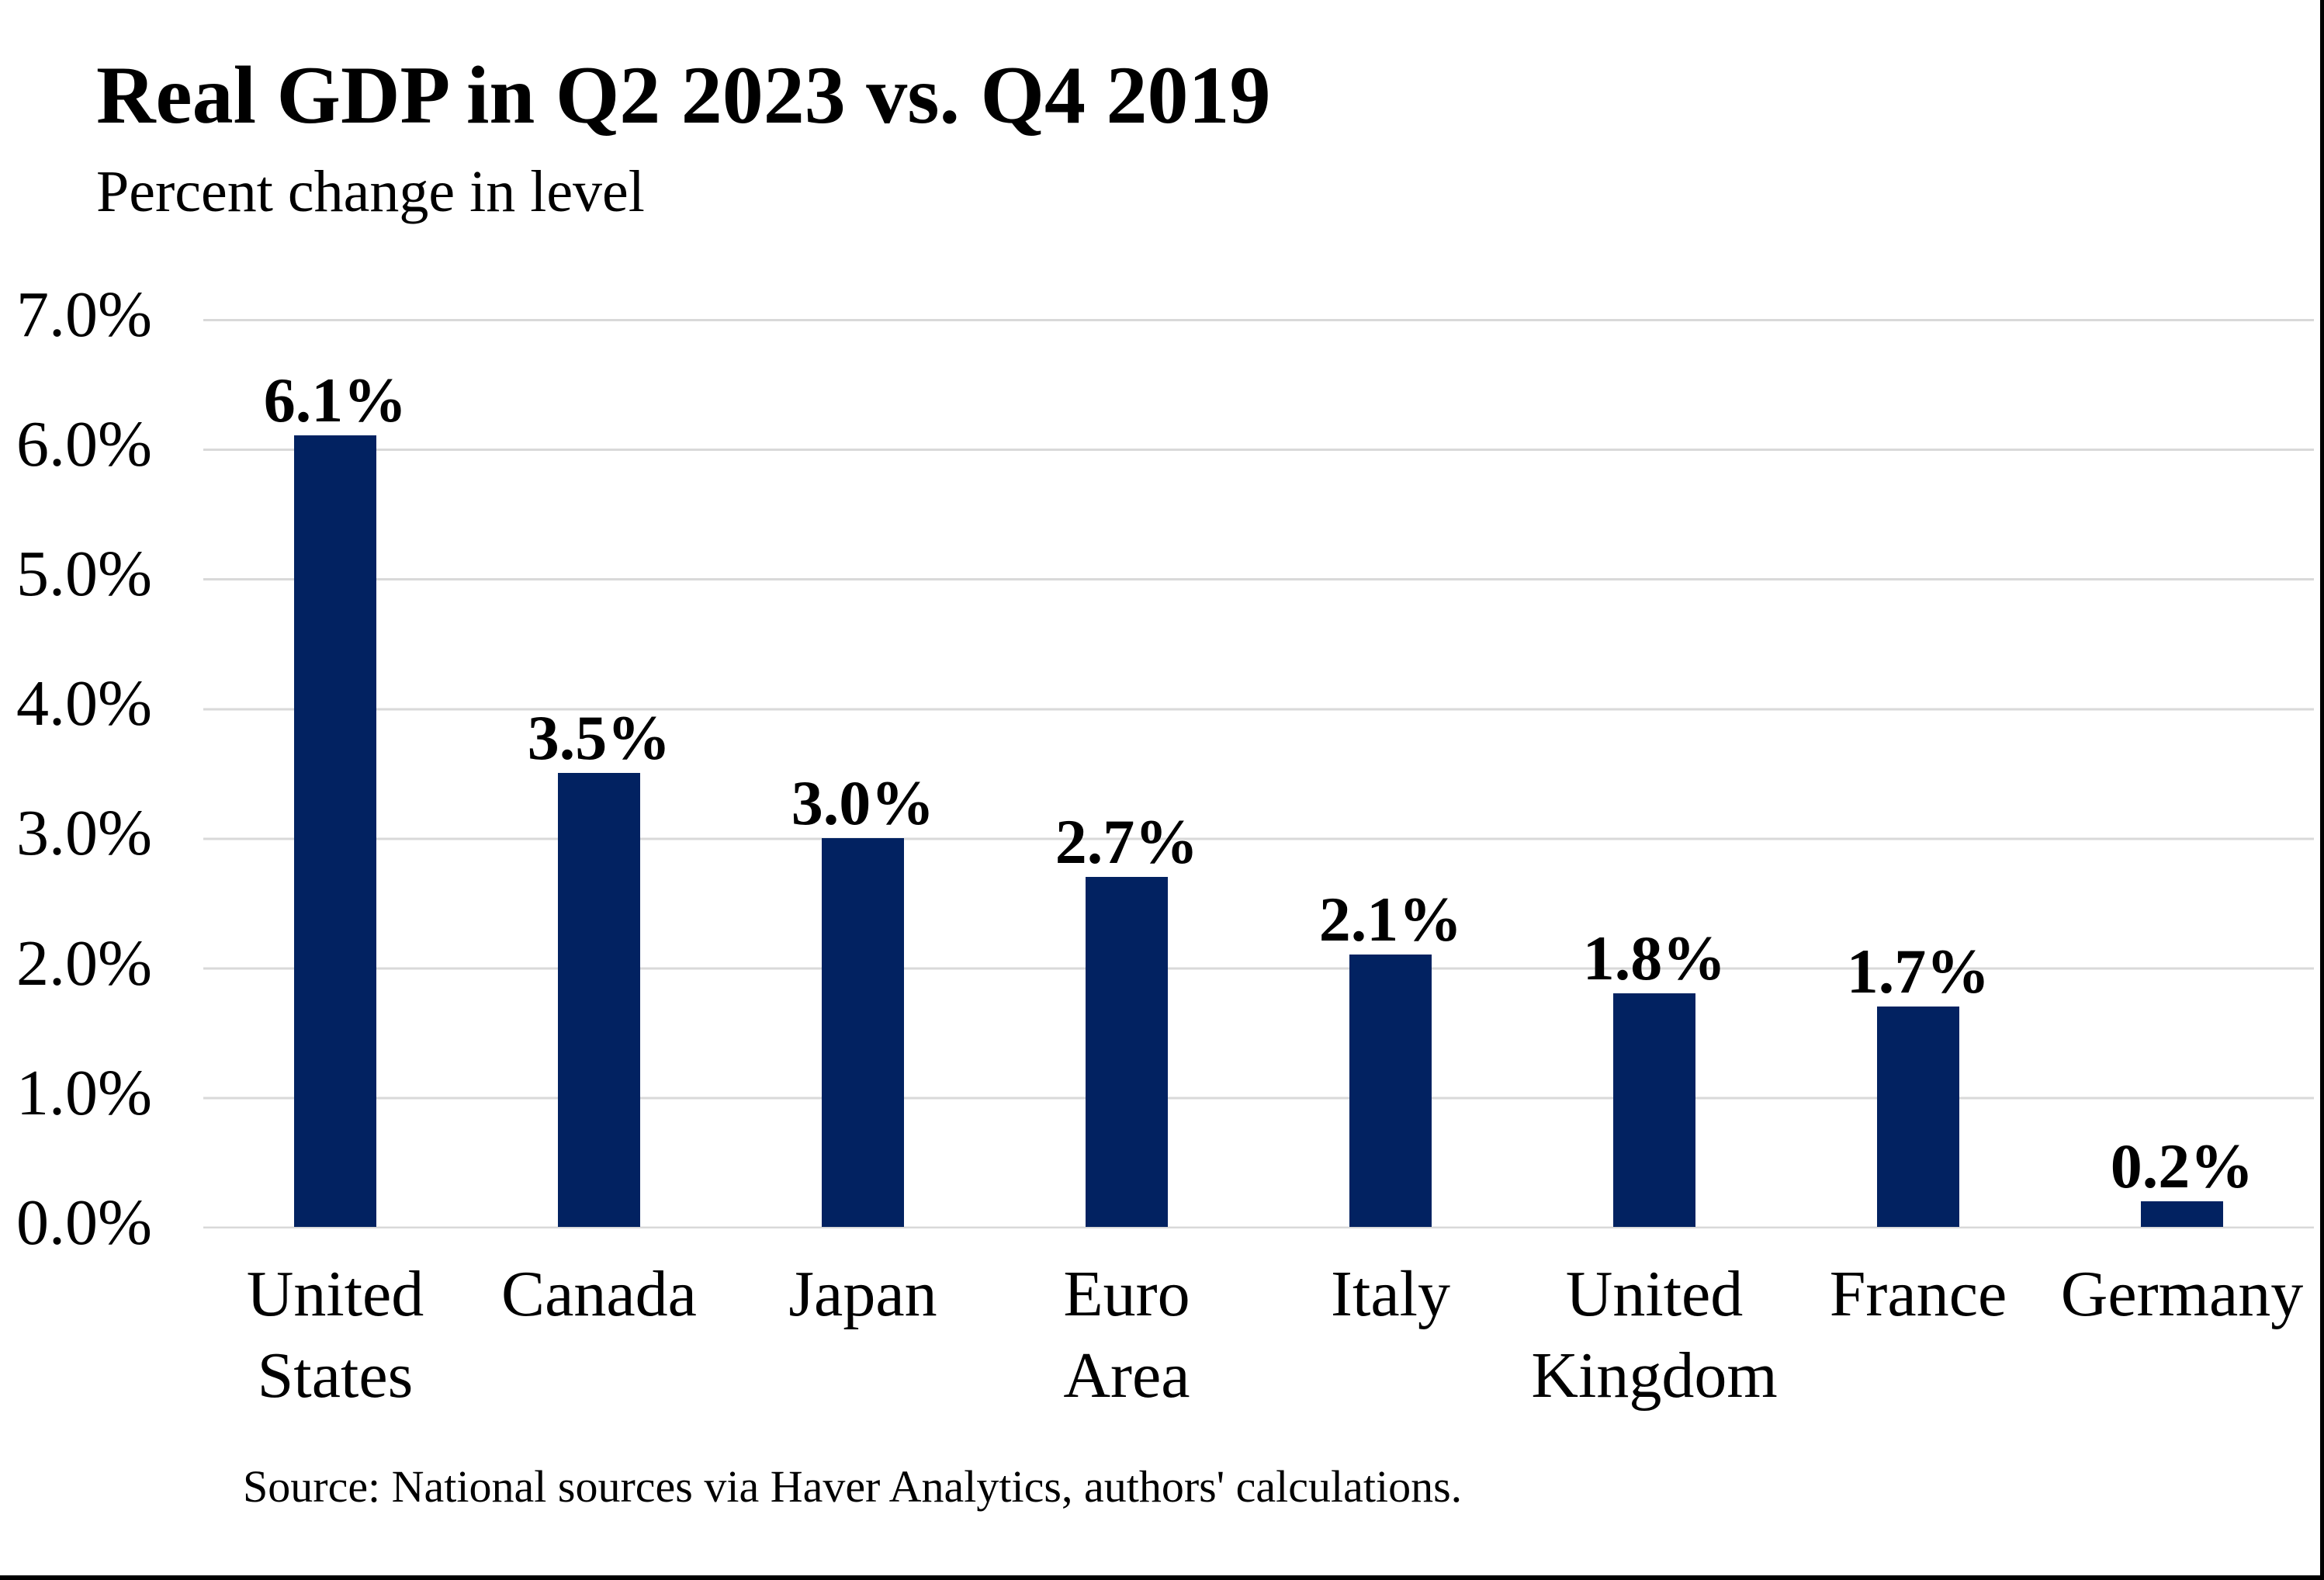  I want to click on bar-group: 2.7%, so click(1127, 773).